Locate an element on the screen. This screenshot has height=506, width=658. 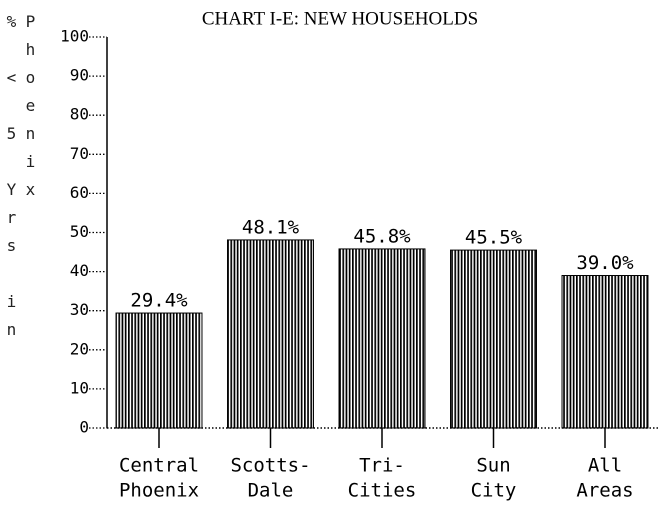
x-tick-label: Central is located at coordinates (159, 466).